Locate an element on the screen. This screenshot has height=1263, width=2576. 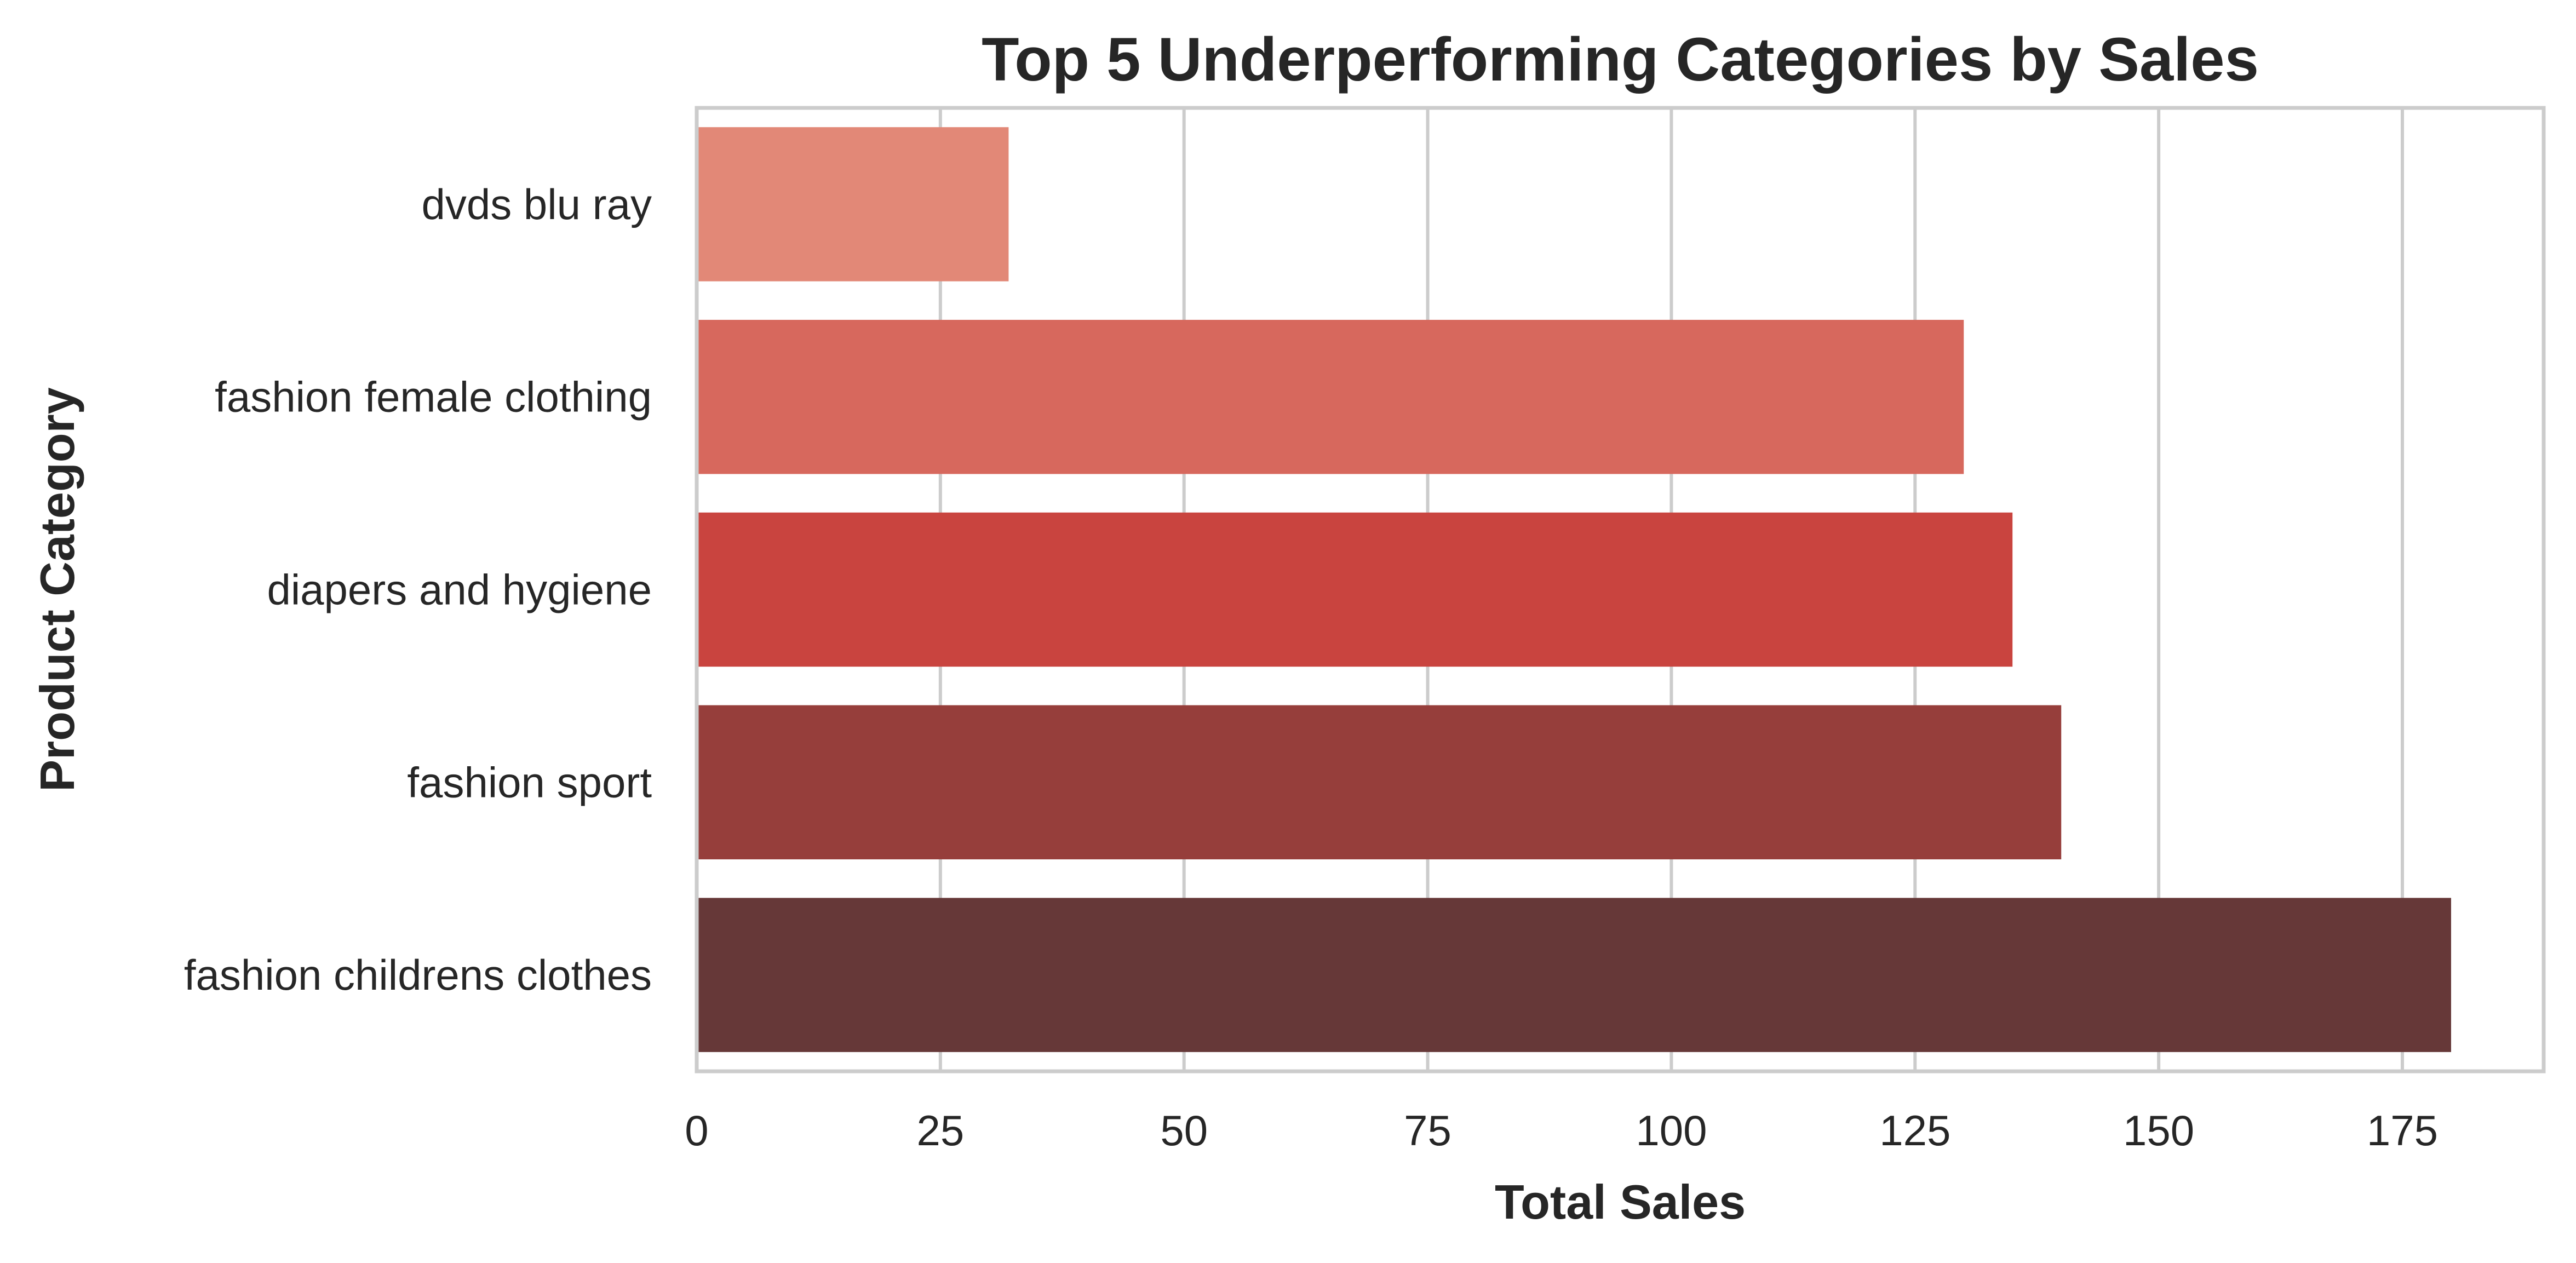
x-tick-label: 100 is located at coordinates (1672, 1130).